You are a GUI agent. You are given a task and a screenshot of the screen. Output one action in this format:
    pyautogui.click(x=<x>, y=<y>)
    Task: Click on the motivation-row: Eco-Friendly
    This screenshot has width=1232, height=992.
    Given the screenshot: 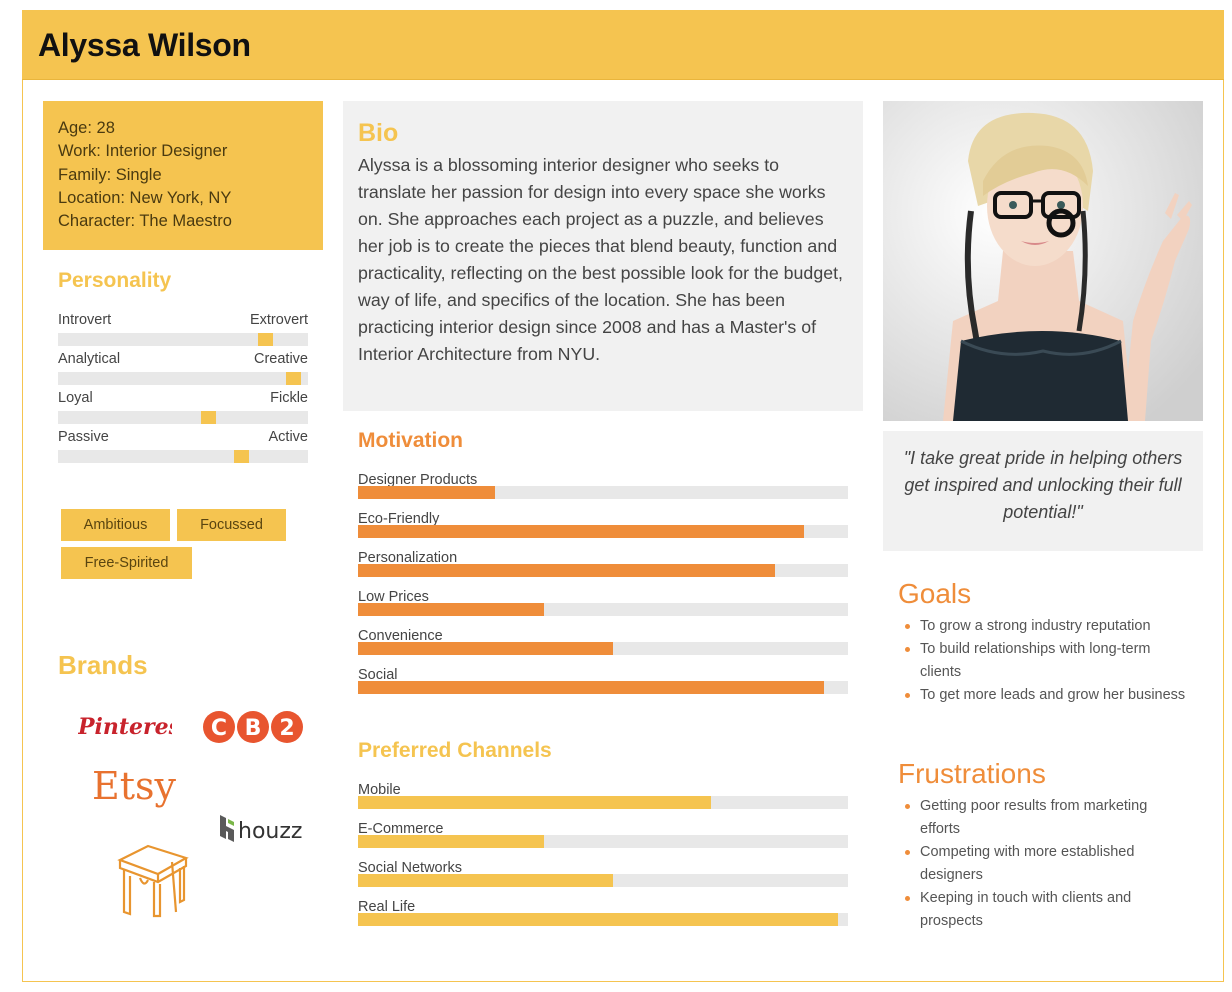 What is the action you would take?
    pyautogui.click(x=603, y=530)
    